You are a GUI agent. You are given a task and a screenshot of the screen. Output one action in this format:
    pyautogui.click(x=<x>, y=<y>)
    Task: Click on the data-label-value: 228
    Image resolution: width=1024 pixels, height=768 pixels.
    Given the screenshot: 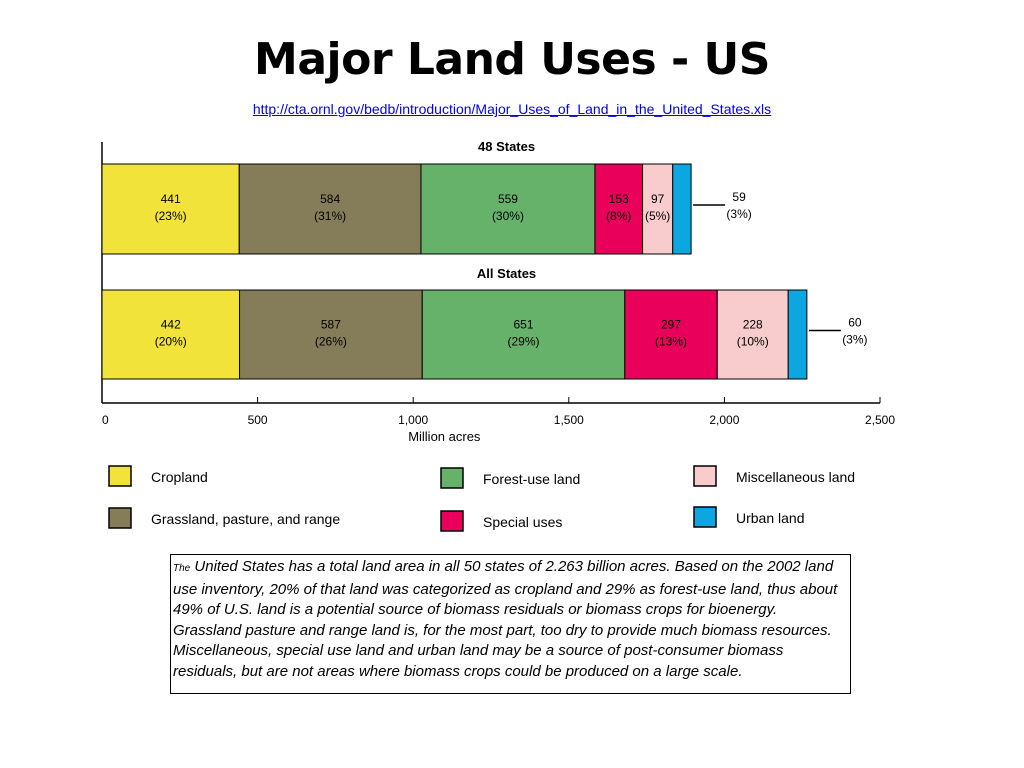 What is the action you would take?
    pyautogui.click(x=753, y=325)
    